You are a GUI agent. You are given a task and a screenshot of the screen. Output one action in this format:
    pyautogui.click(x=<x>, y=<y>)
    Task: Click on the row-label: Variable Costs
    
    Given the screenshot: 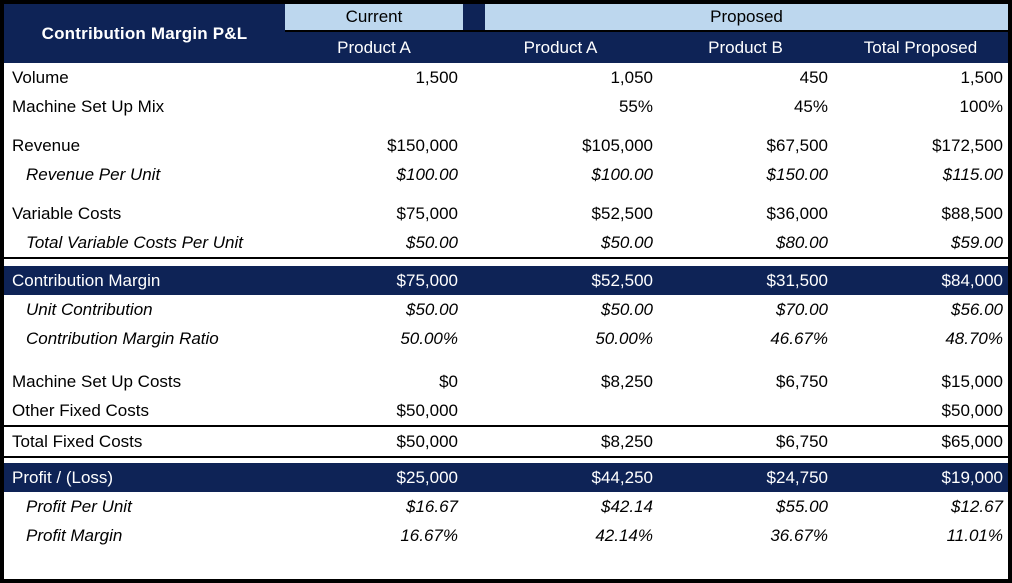 What is the action you would take?
    pyautogui.click(x=67, y=213)
    